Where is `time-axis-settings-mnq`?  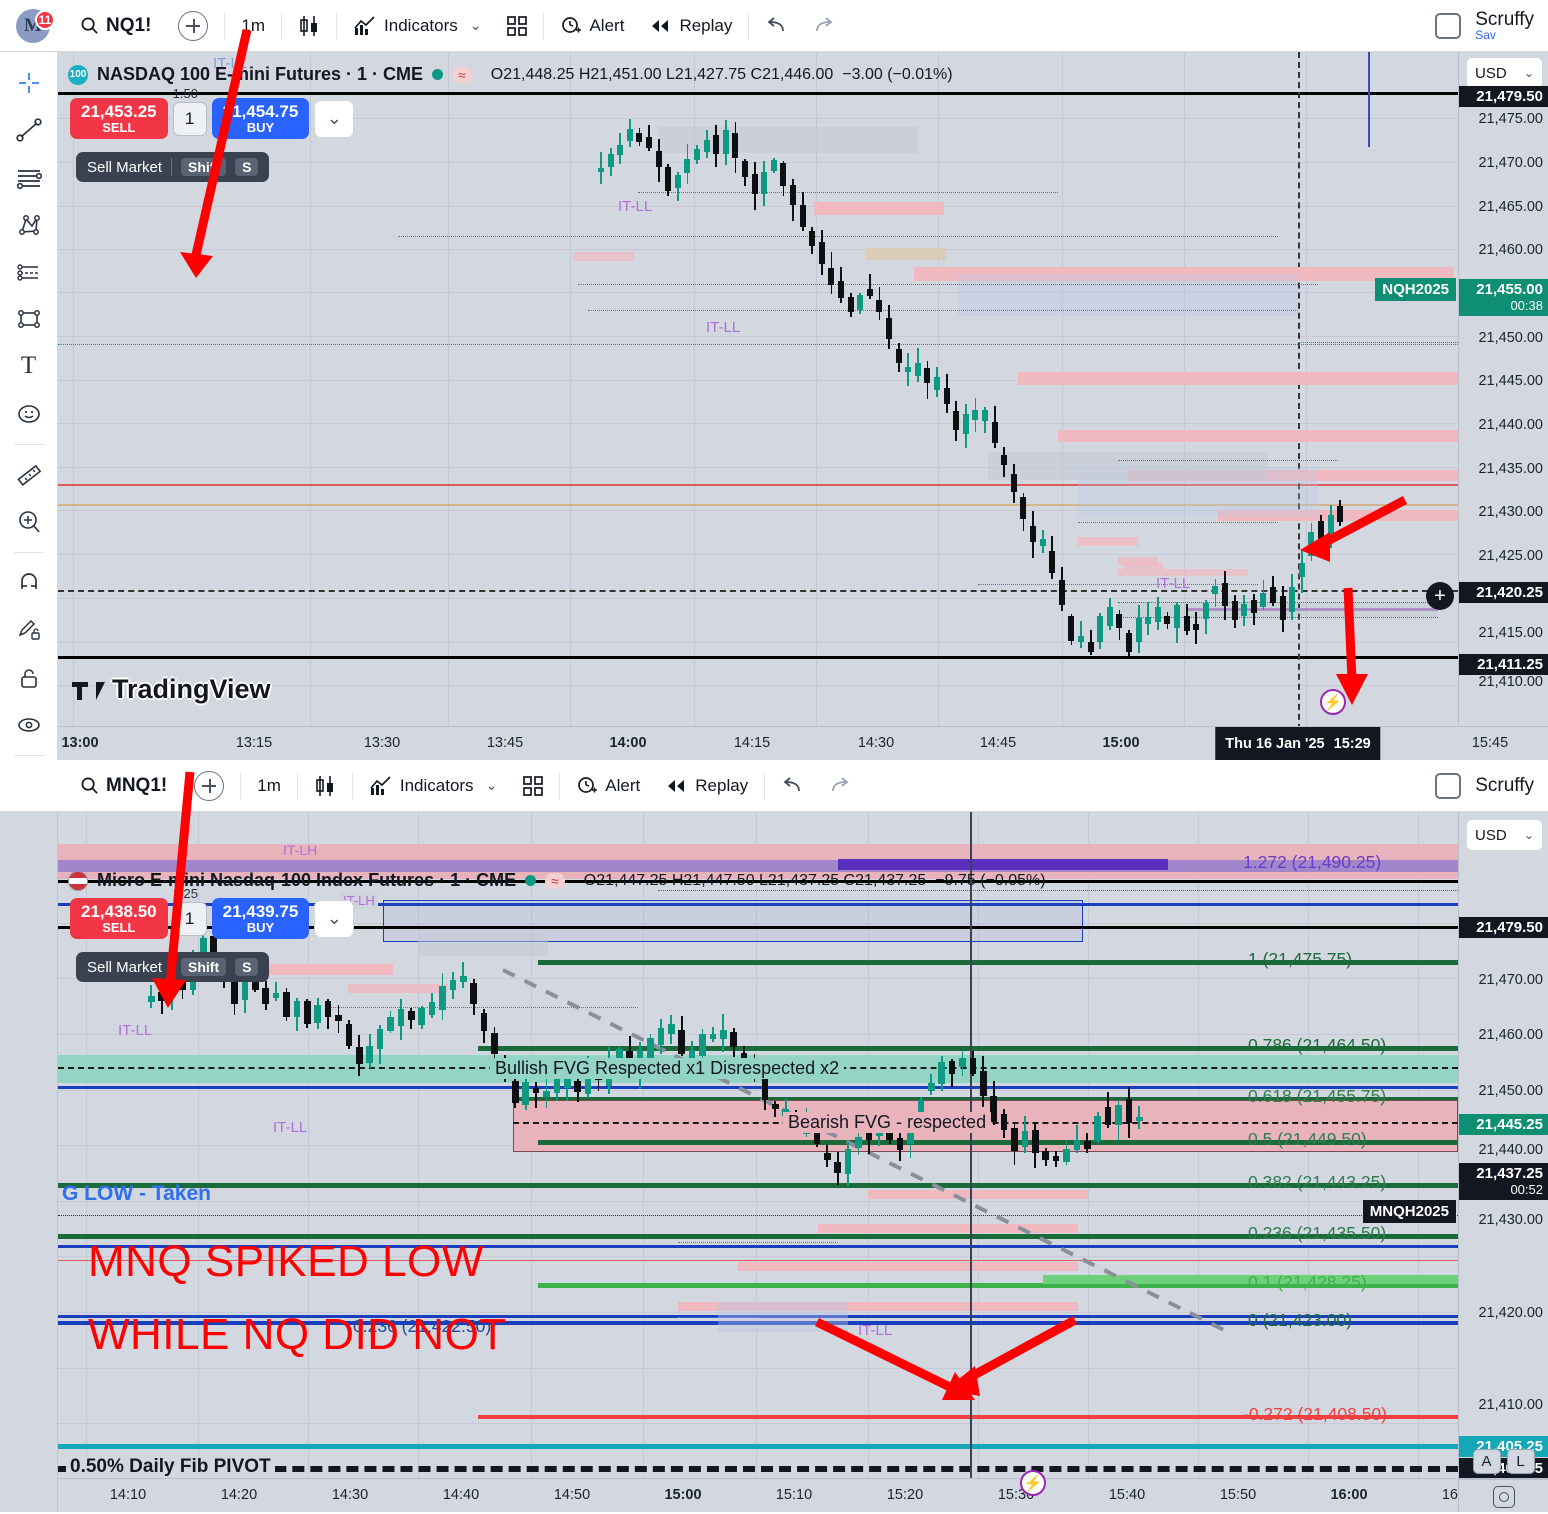 time-axis-settings-mnq is located at coordinates (1503, 1495).